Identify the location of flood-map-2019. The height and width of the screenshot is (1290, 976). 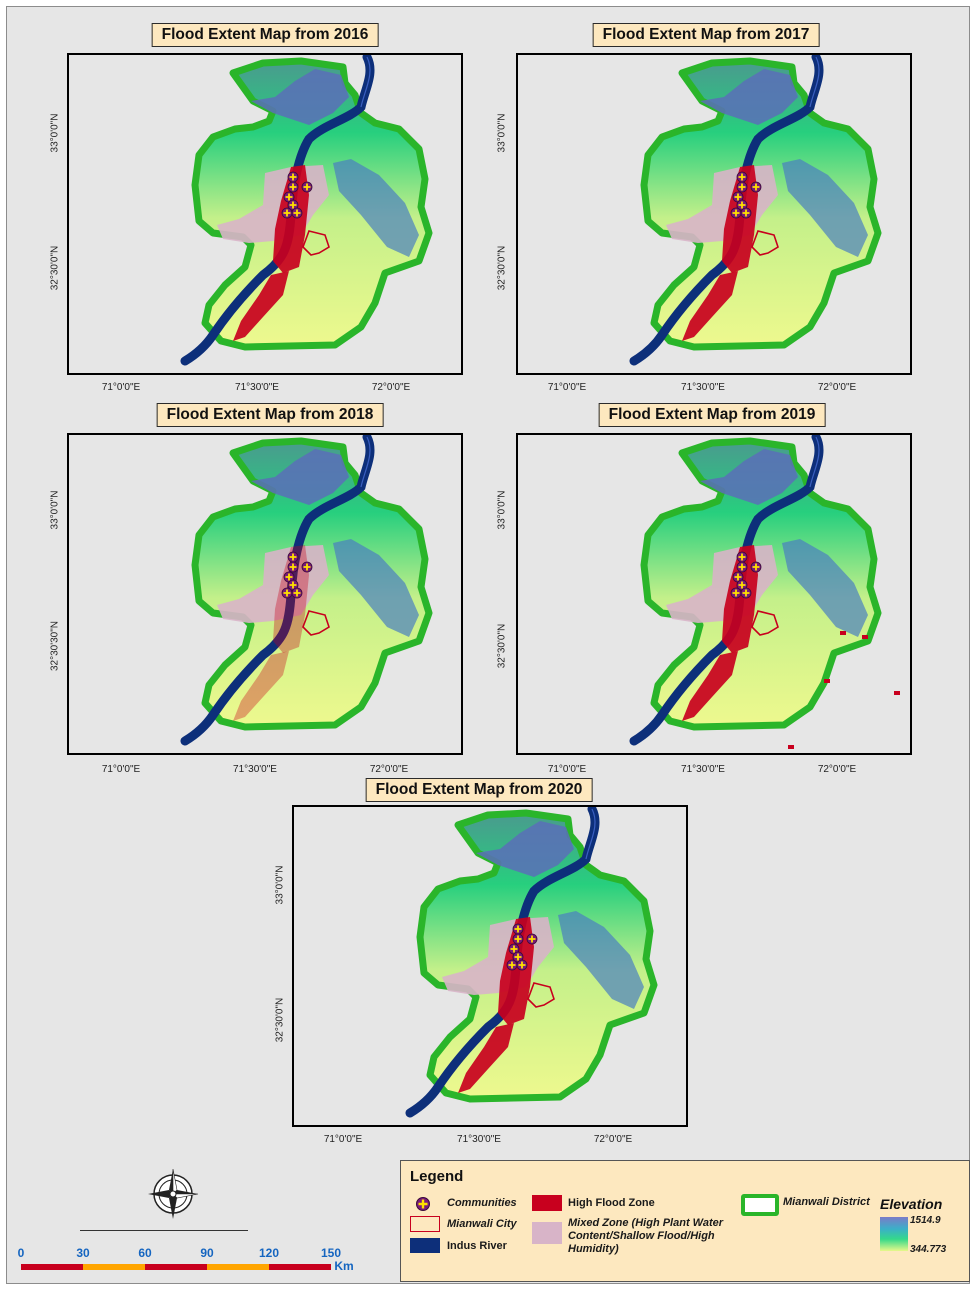
(764, 592).